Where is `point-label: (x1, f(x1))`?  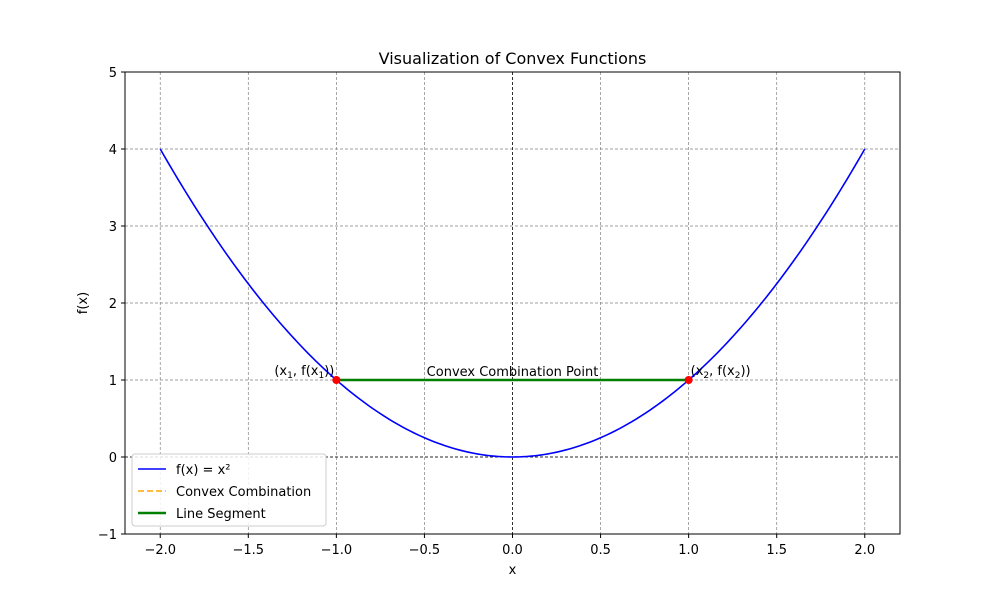
point-label: (x1, f(x1)) is located at coordinates (304, 372).